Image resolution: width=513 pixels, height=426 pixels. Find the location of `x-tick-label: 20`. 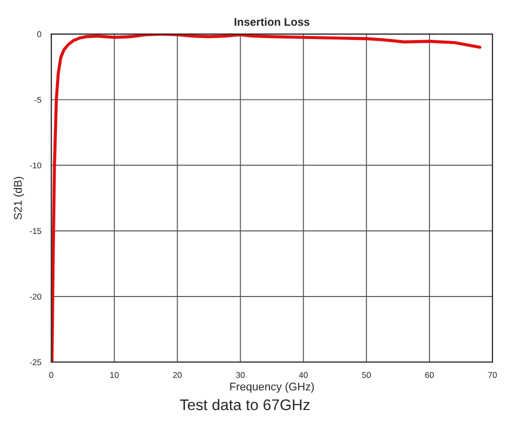

x-tick-label: 20 is located at coordinates (177, 375).